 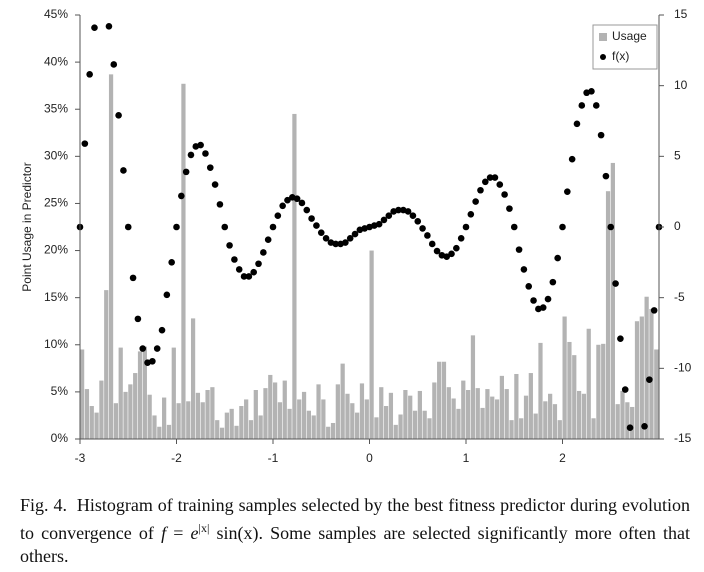 What do you see at coordinates (60, 438) in the screenshot?
I see `y-tick-label: 0%` at bounding box center [60, 438].